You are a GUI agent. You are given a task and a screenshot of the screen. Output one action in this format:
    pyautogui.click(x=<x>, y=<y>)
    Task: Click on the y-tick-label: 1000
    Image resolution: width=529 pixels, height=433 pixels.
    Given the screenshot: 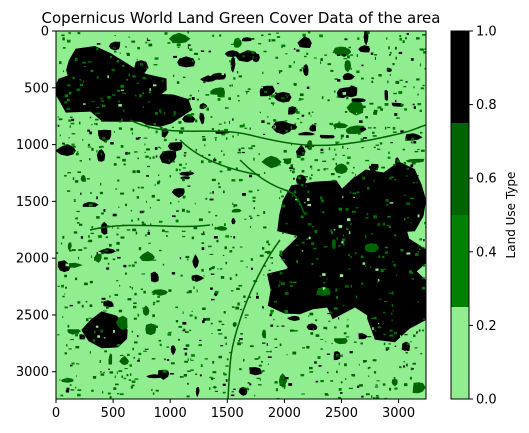 What is the action you would take?
    pyautogui.click(x=32, y=145)
    